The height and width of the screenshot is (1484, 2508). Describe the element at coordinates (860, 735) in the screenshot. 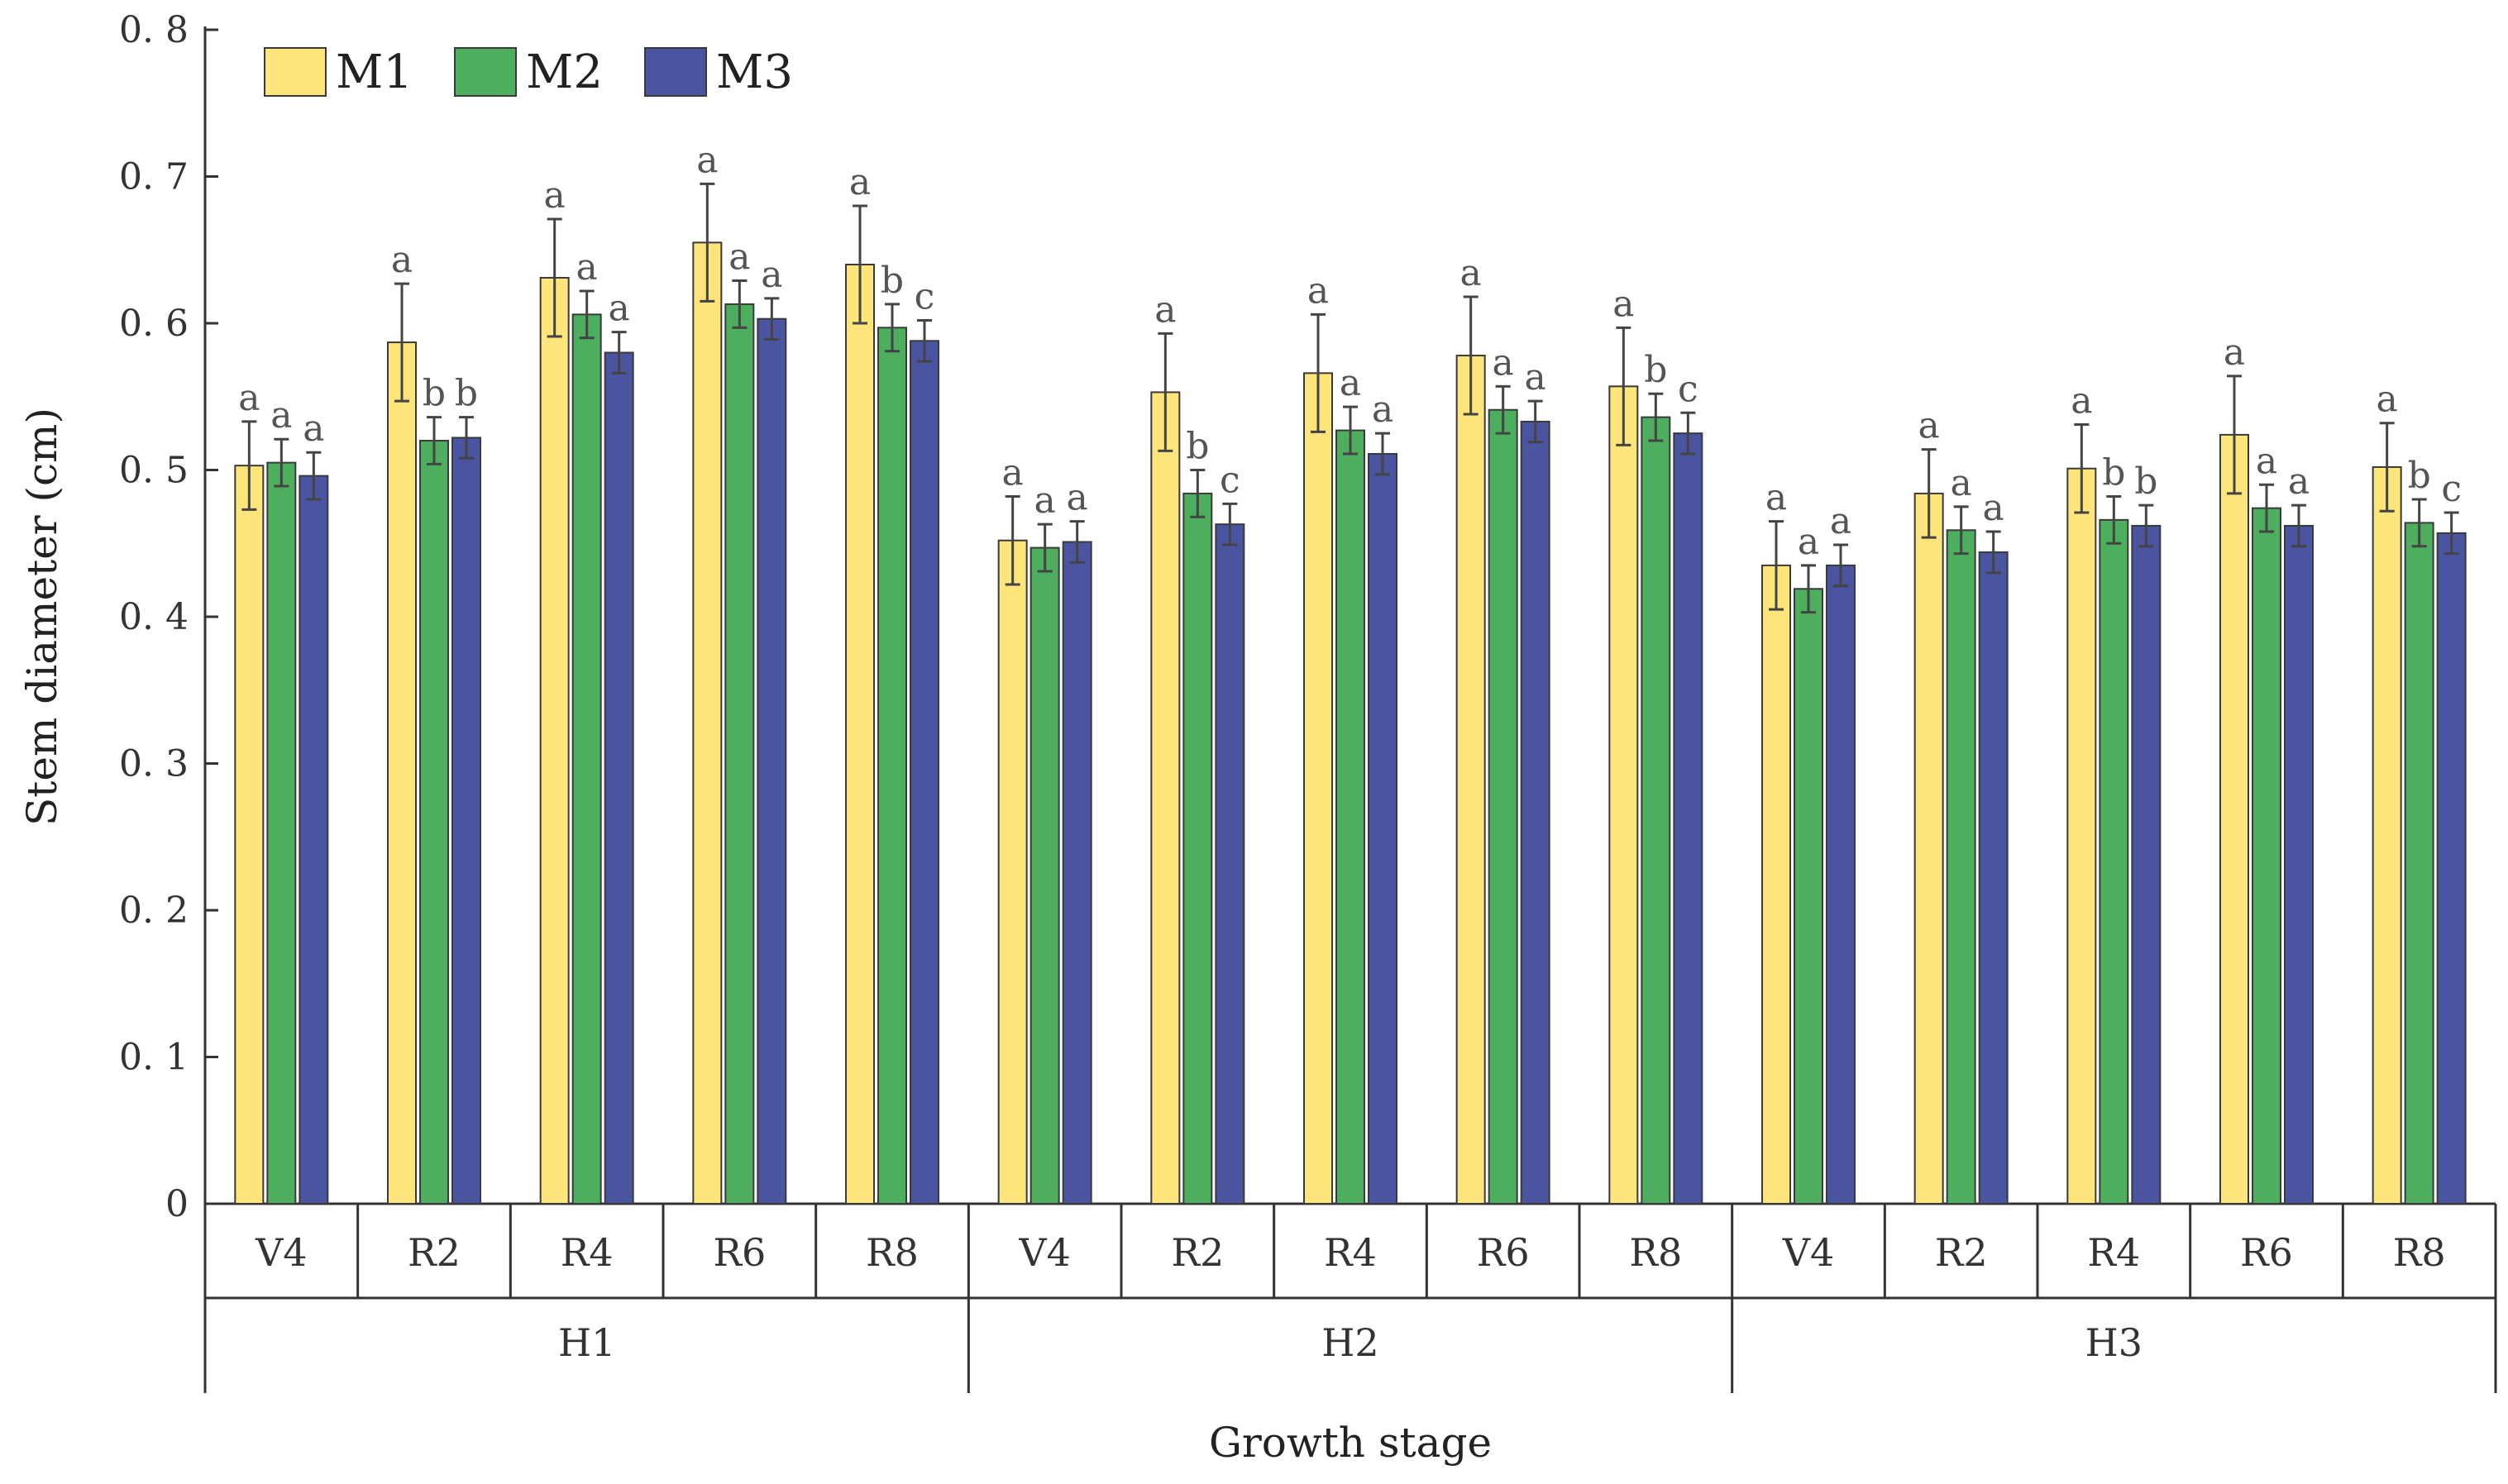

I see `bar-M1-H1-R8` at that location.